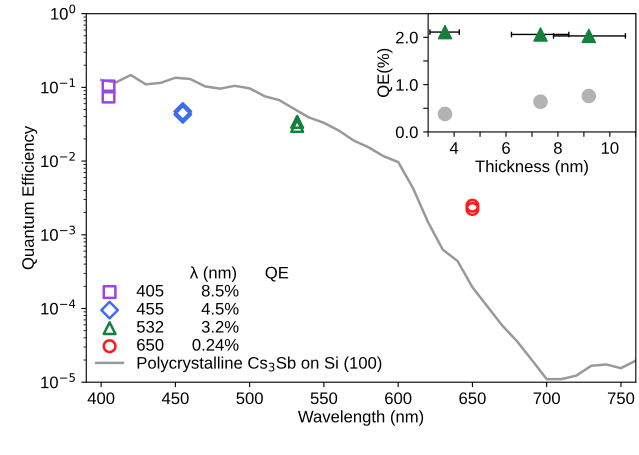 The width and height of the screenshot is (639, 455). What do you see at coordinates (472, 398) in the screenshot?
I see `x-tick-label: 650` at bounding box center [472, 398].